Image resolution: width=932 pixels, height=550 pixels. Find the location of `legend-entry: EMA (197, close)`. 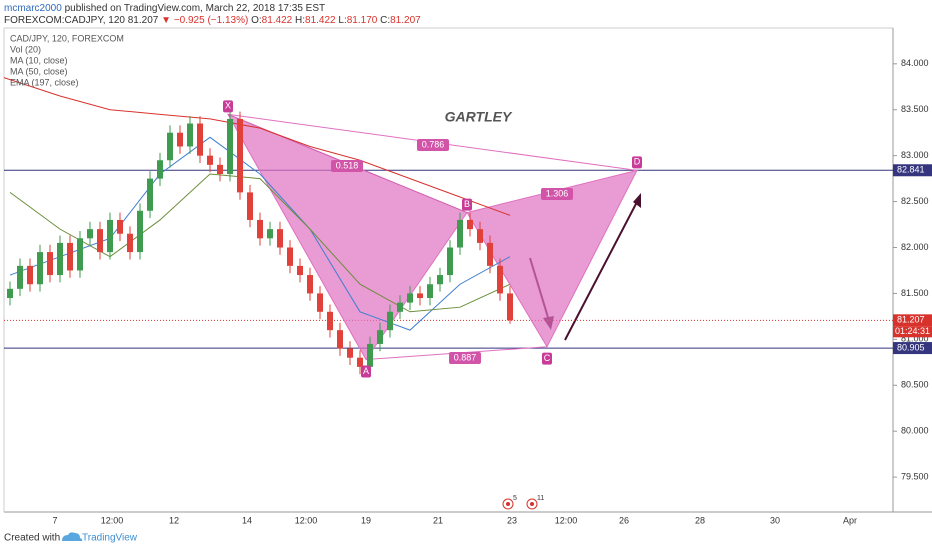

legend-entry: EMA (197, close) is located at coordinates (44, 82).